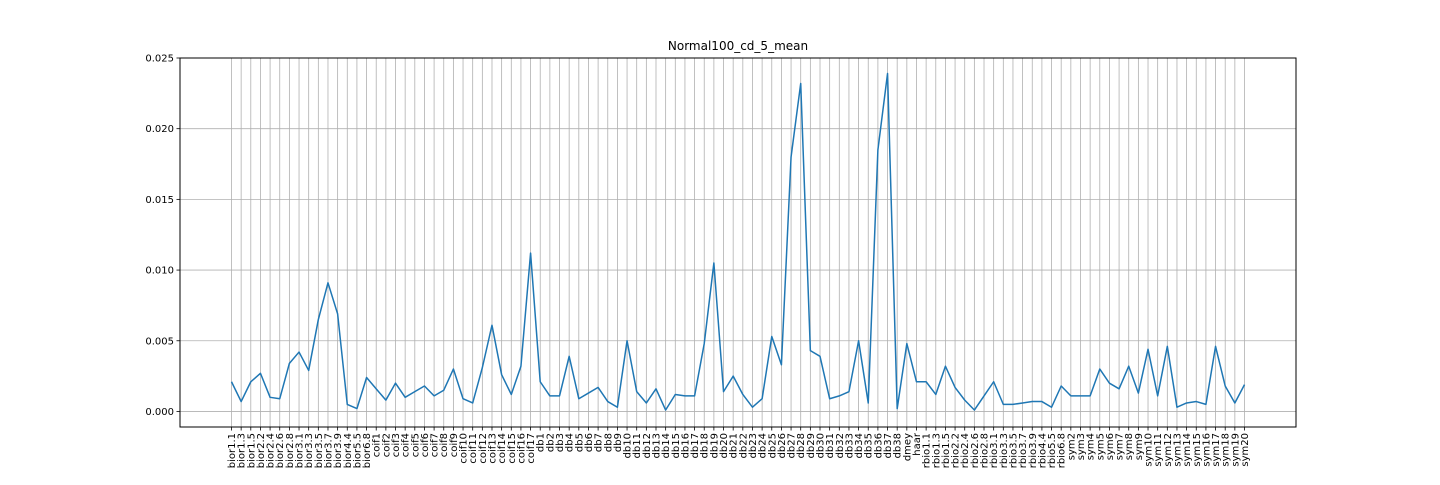 The image size is (1440, 485). I want to click on y-tick-label: 0.010, so click(159, 271).